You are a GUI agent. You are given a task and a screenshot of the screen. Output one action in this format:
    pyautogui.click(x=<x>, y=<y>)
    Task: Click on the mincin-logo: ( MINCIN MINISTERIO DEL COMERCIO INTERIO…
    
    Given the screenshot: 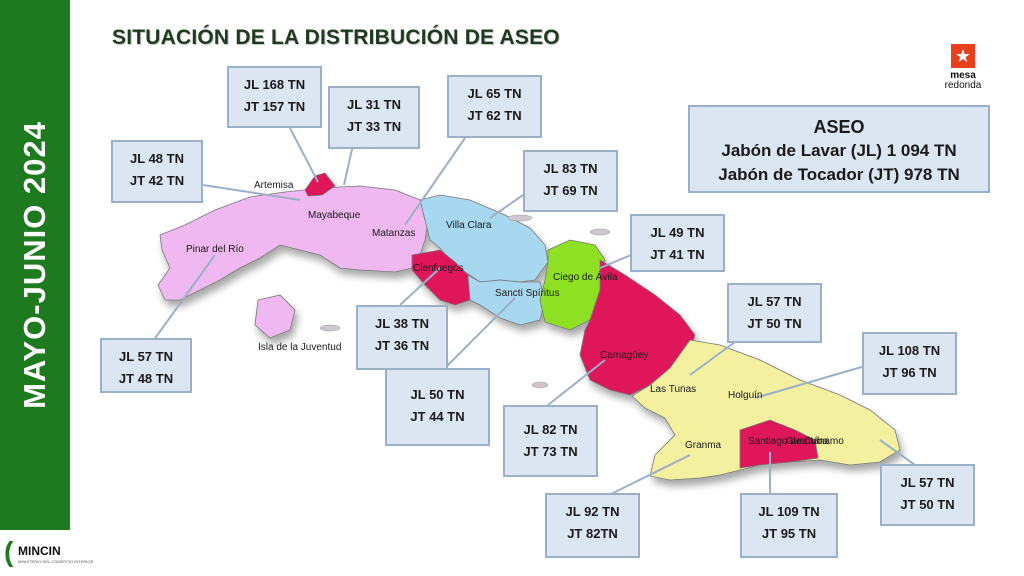 What is the action you would take?
    pyautogui.click(x=47, y=552)
    